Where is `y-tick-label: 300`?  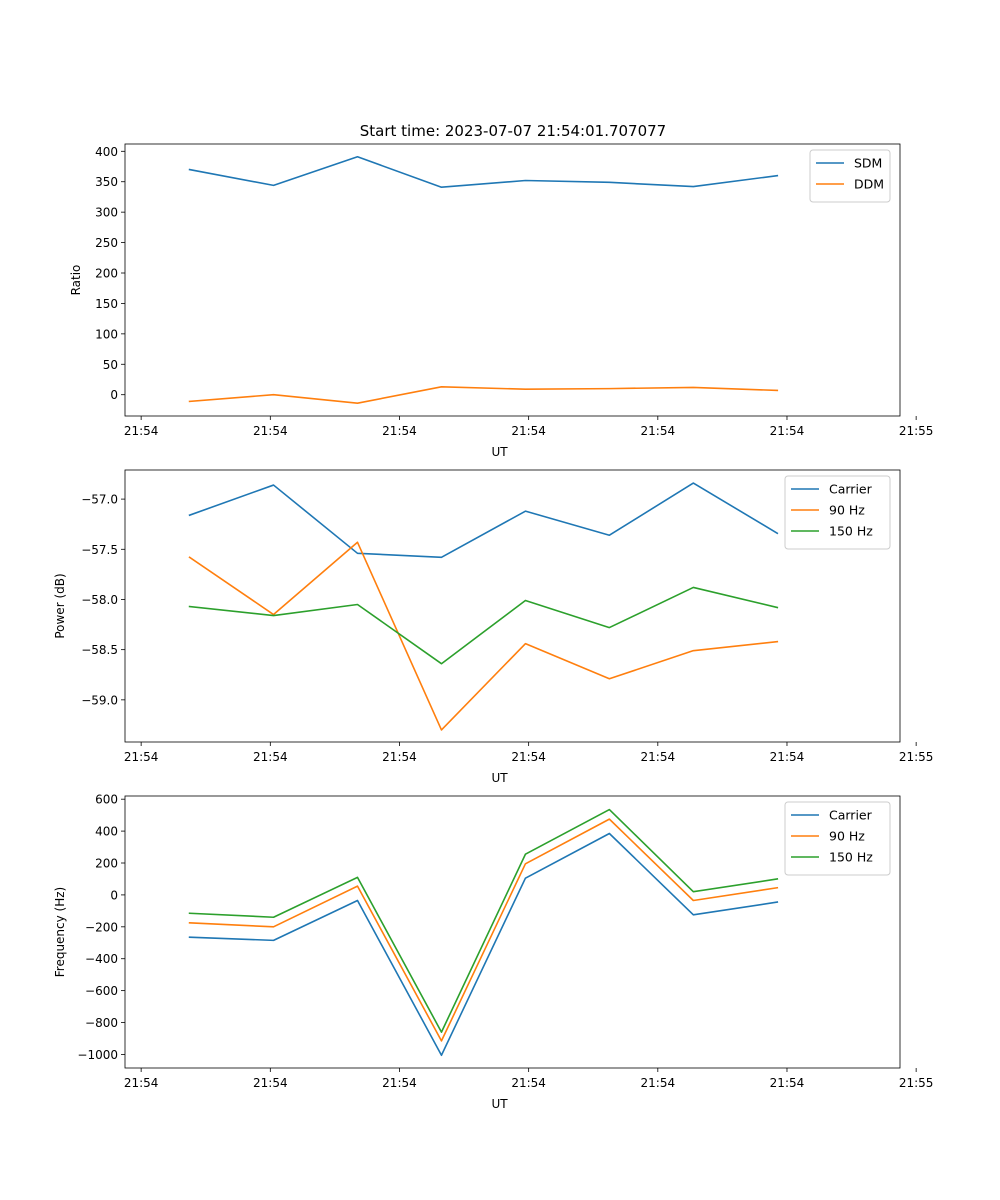 y-tick-label: 300 is located at coordinates (106, 213).